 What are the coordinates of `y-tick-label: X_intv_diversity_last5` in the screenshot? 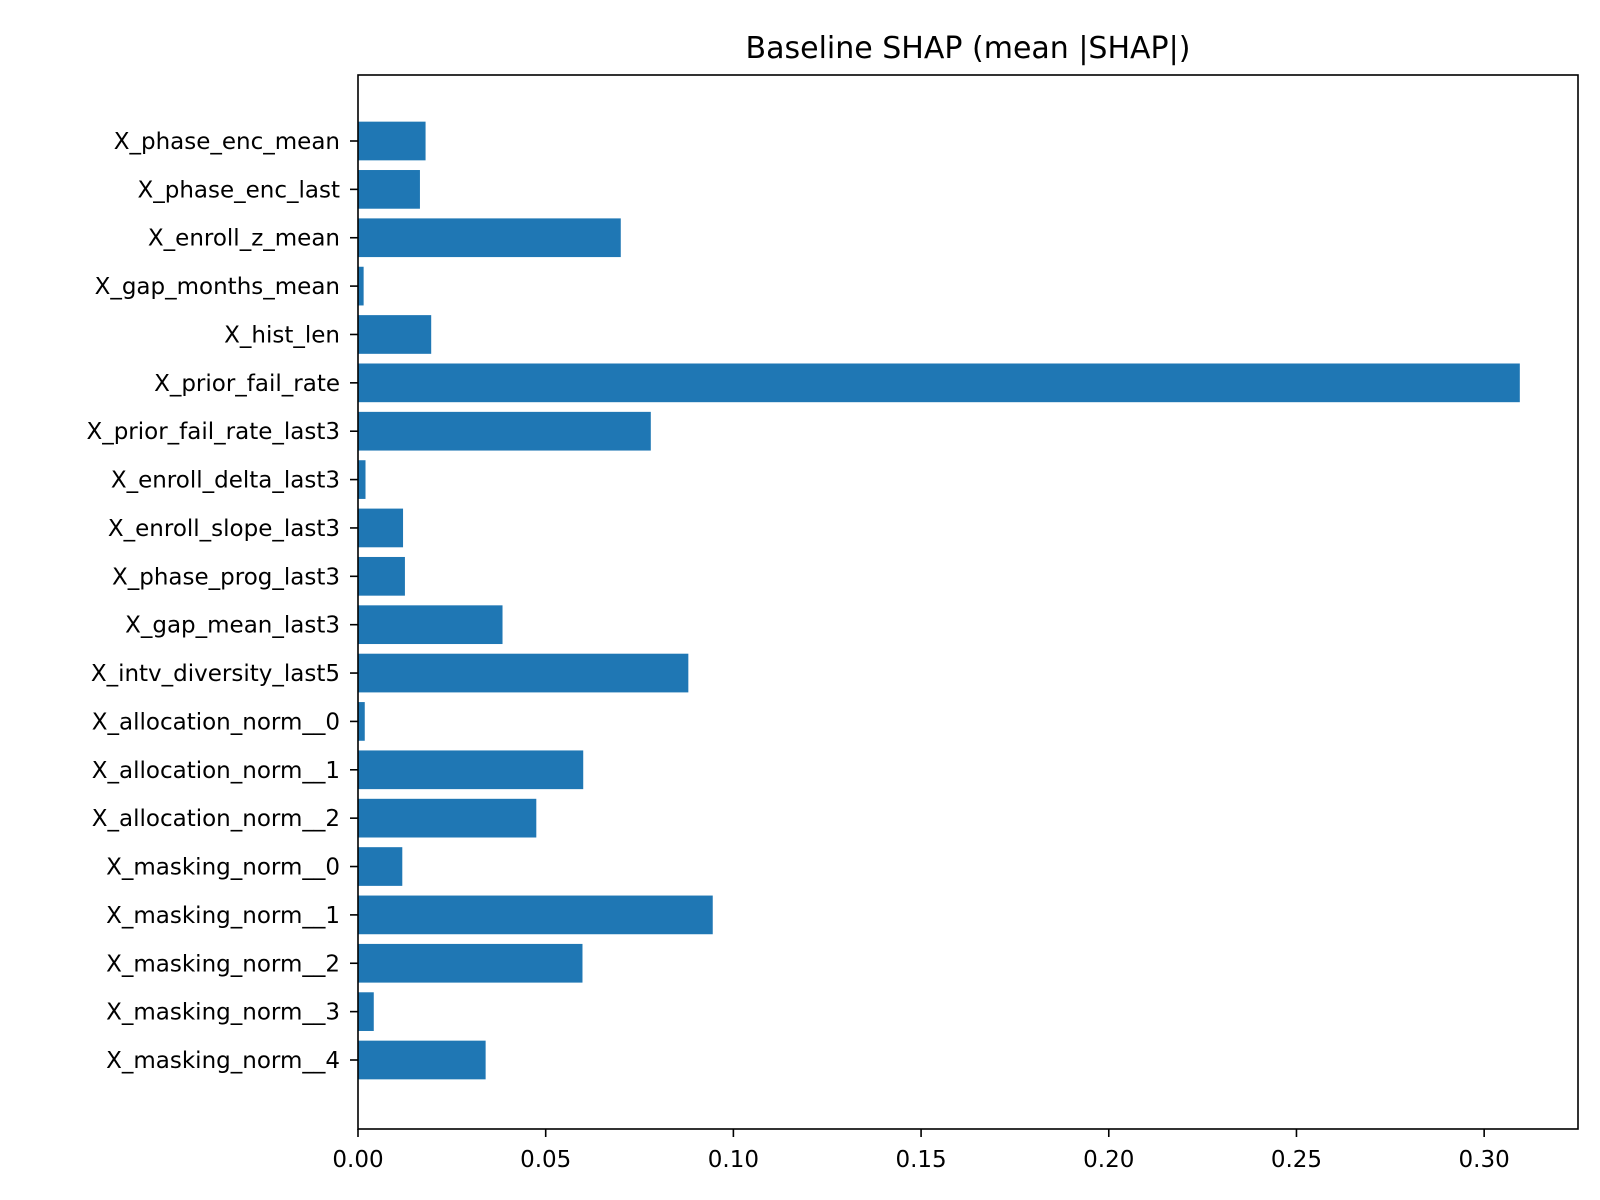 It's located at (215, 674).